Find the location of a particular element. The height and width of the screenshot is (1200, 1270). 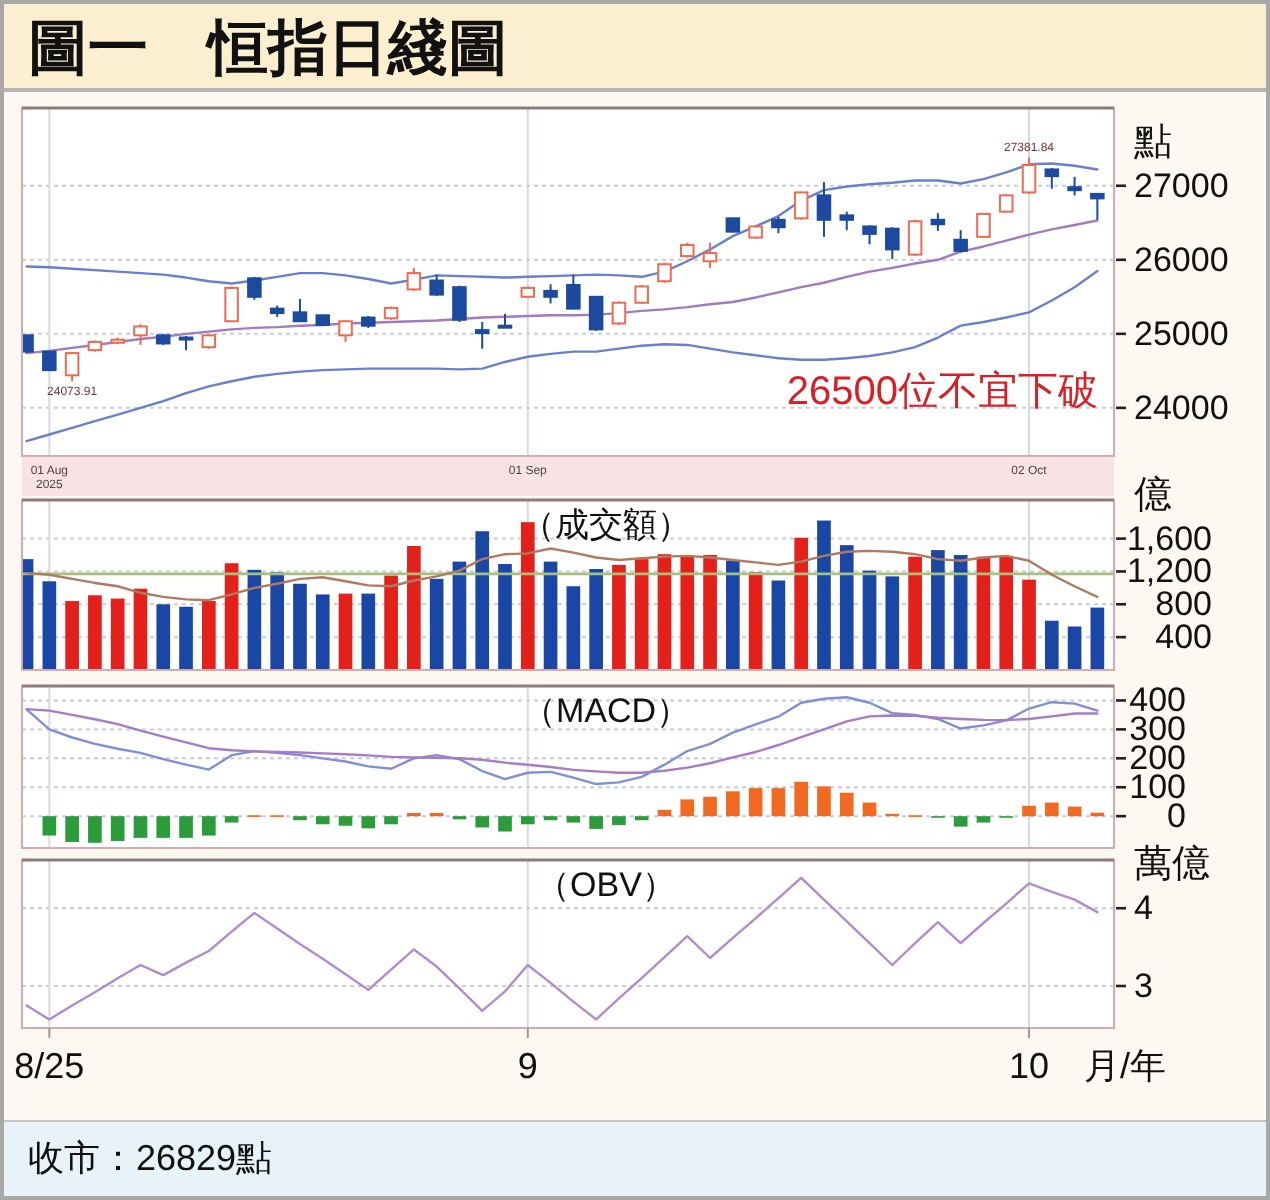

x-tick-label: 10 is located at coordinates (1029, 1066).